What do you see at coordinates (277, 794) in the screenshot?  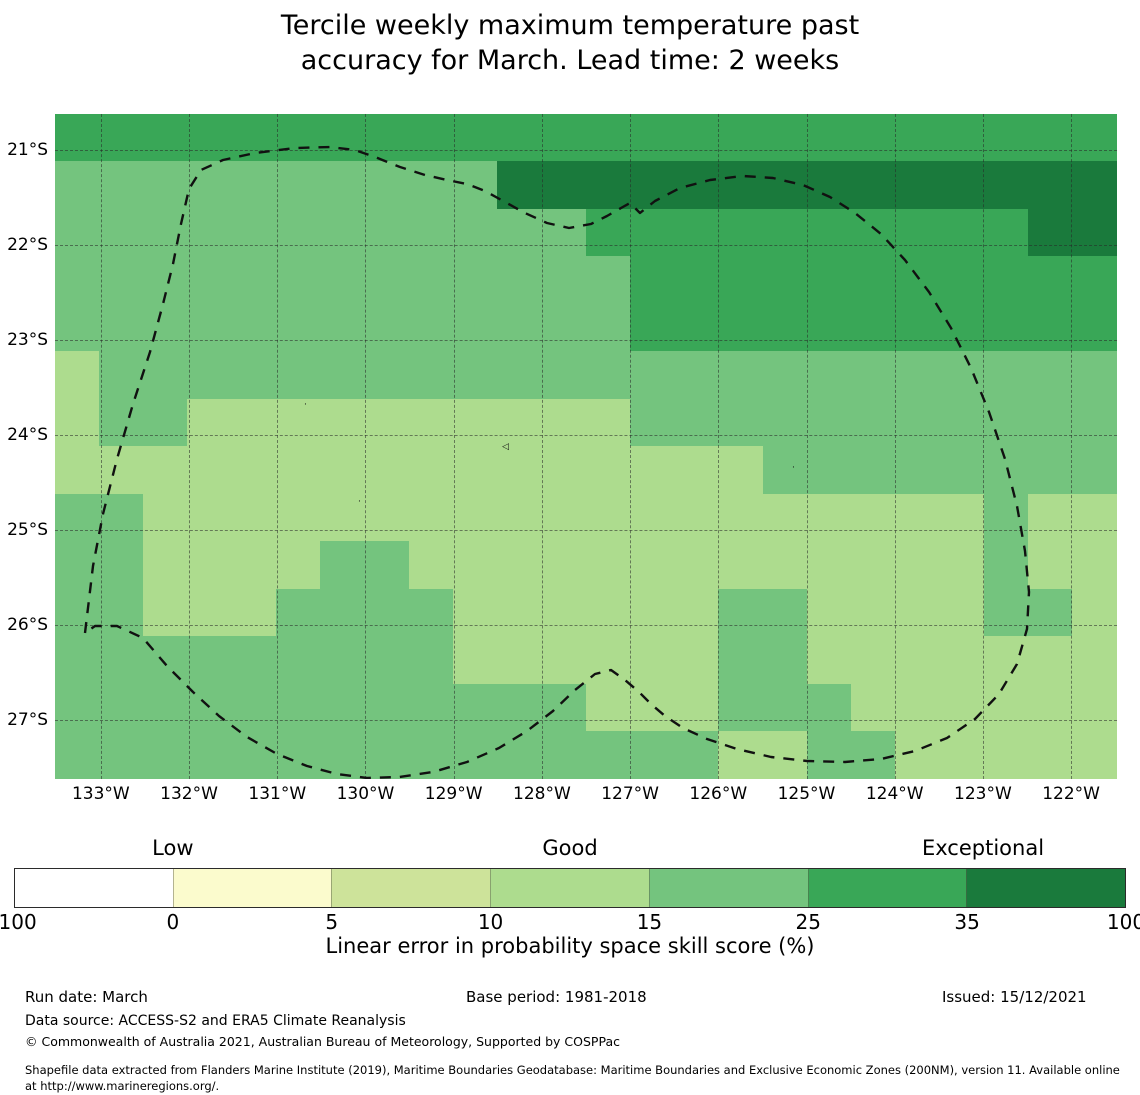 I see `x-axis-tick-label: 131°W` at bounding box center [277, 794].